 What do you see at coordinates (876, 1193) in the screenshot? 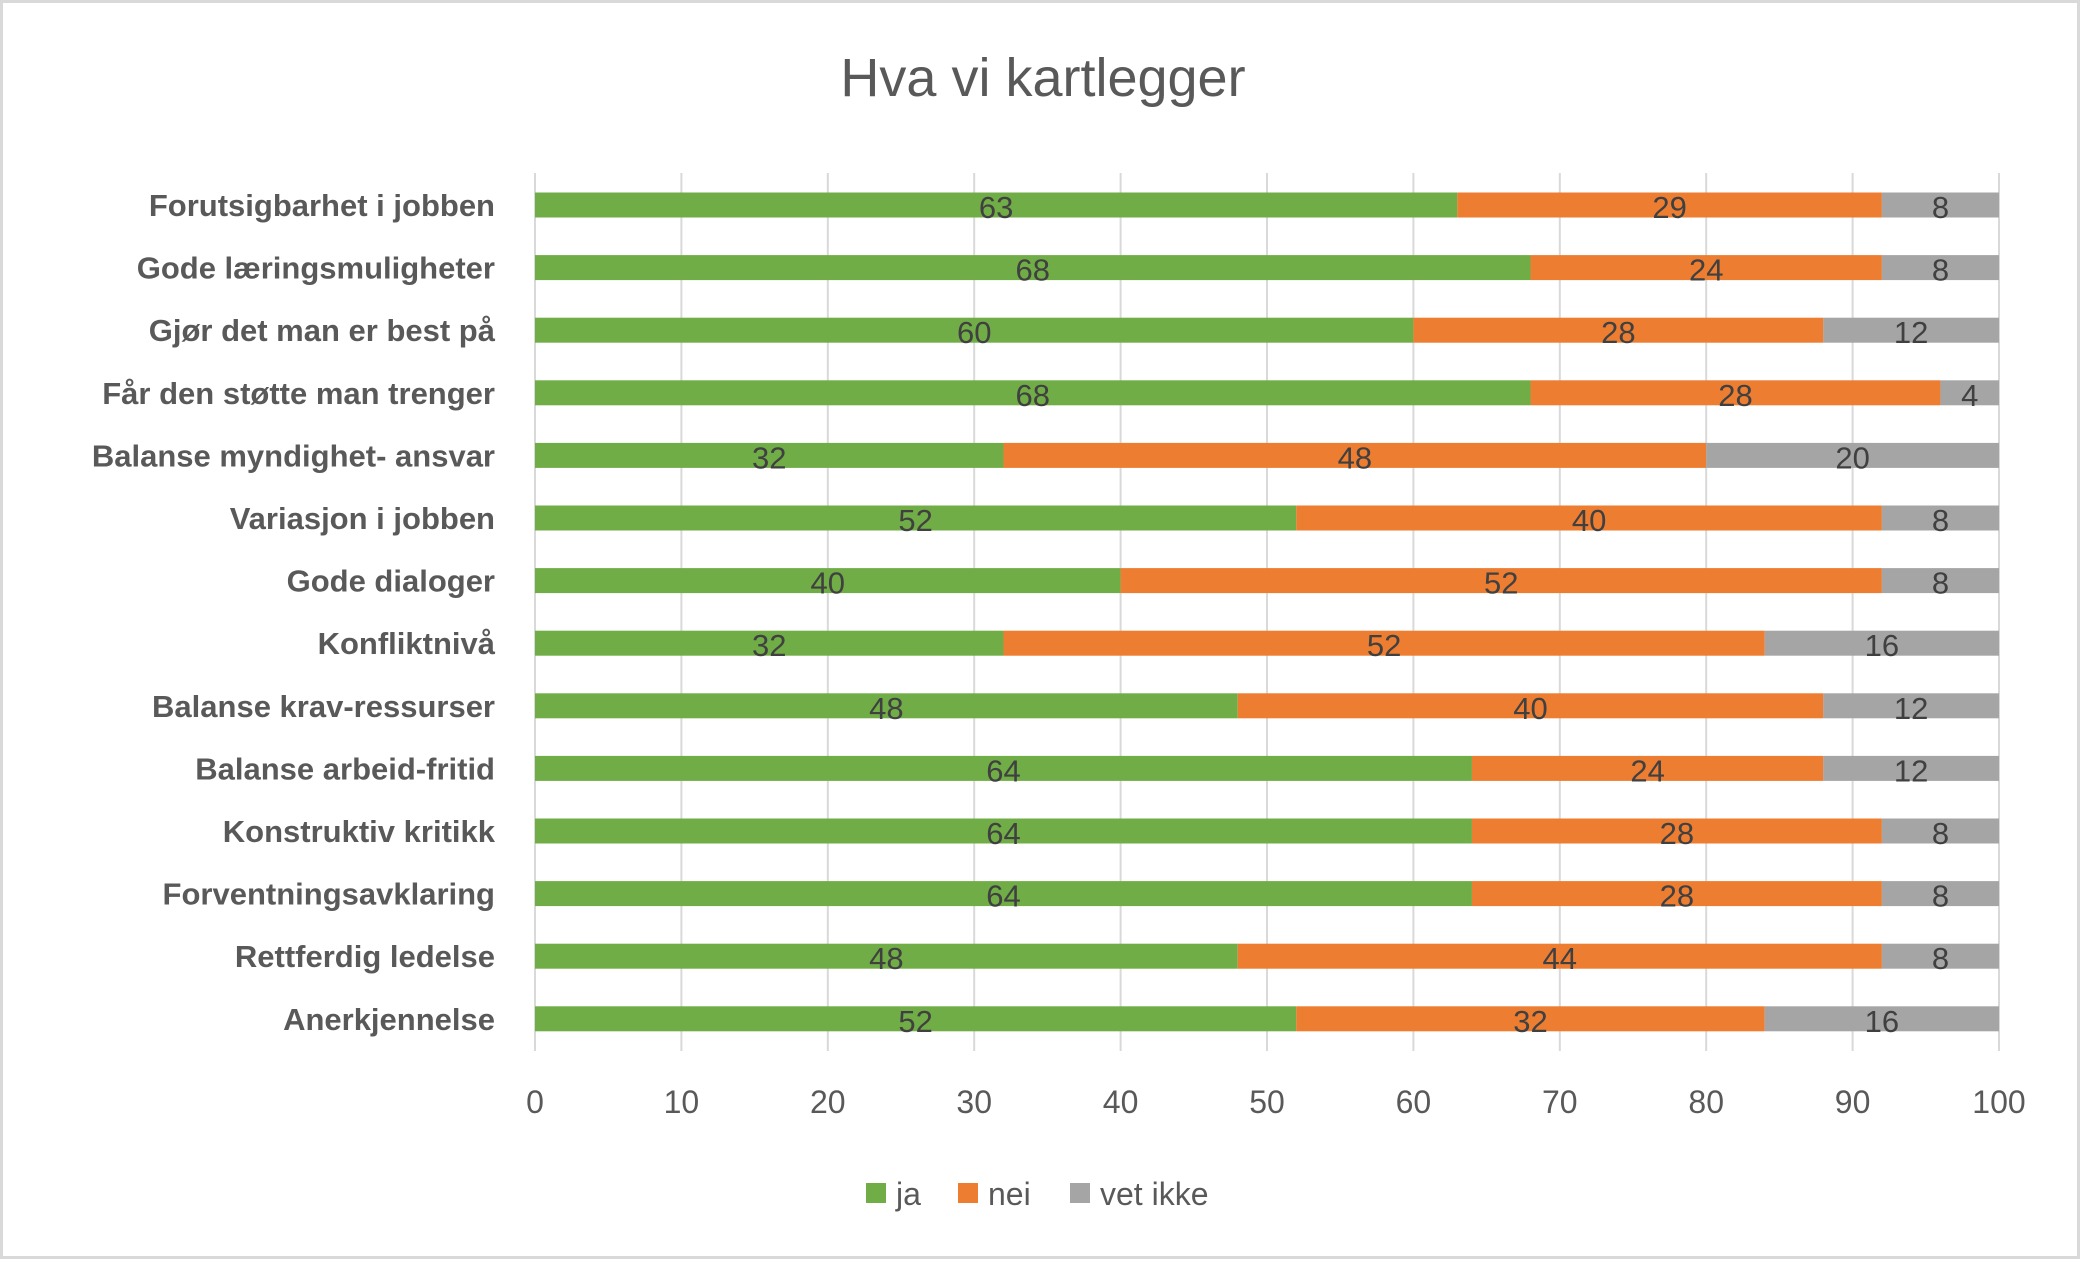
I see `legend-swatch-ja` at bounding box center [876, 1193].